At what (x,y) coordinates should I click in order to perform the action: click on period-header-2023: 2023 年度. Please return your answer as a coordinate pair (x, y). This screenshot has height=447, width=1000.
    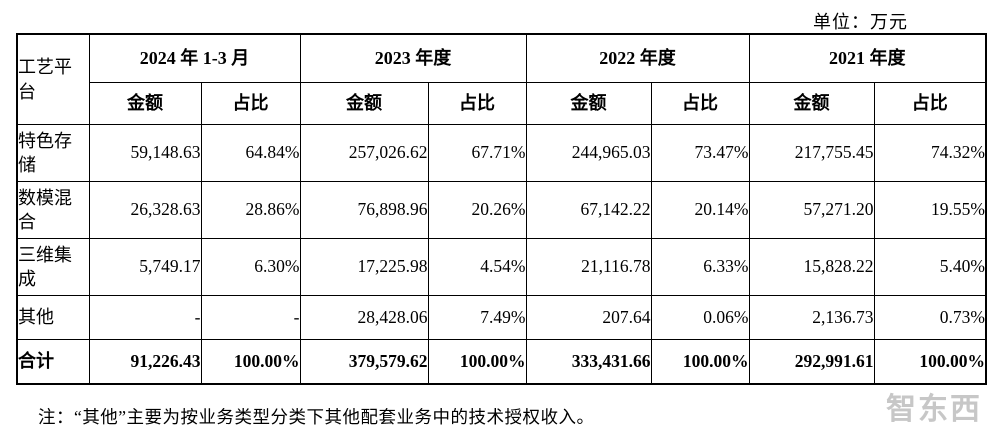
    Looking at the image, I should click on (413, 58).